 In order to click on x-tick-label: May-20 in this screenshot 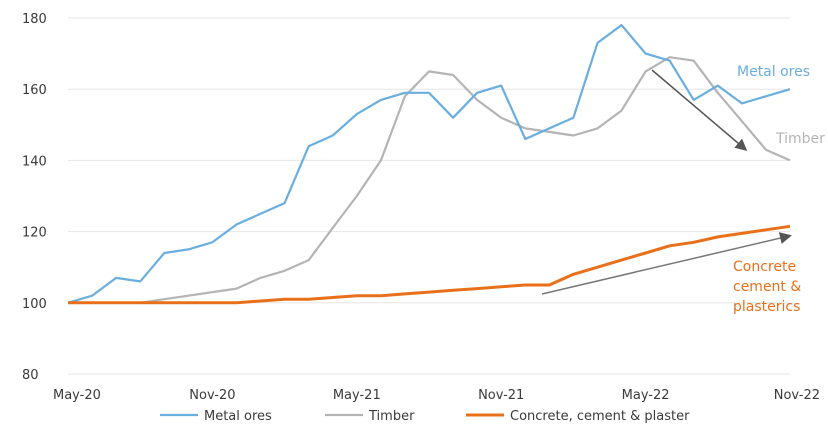, I will do `click(77, 395)`.